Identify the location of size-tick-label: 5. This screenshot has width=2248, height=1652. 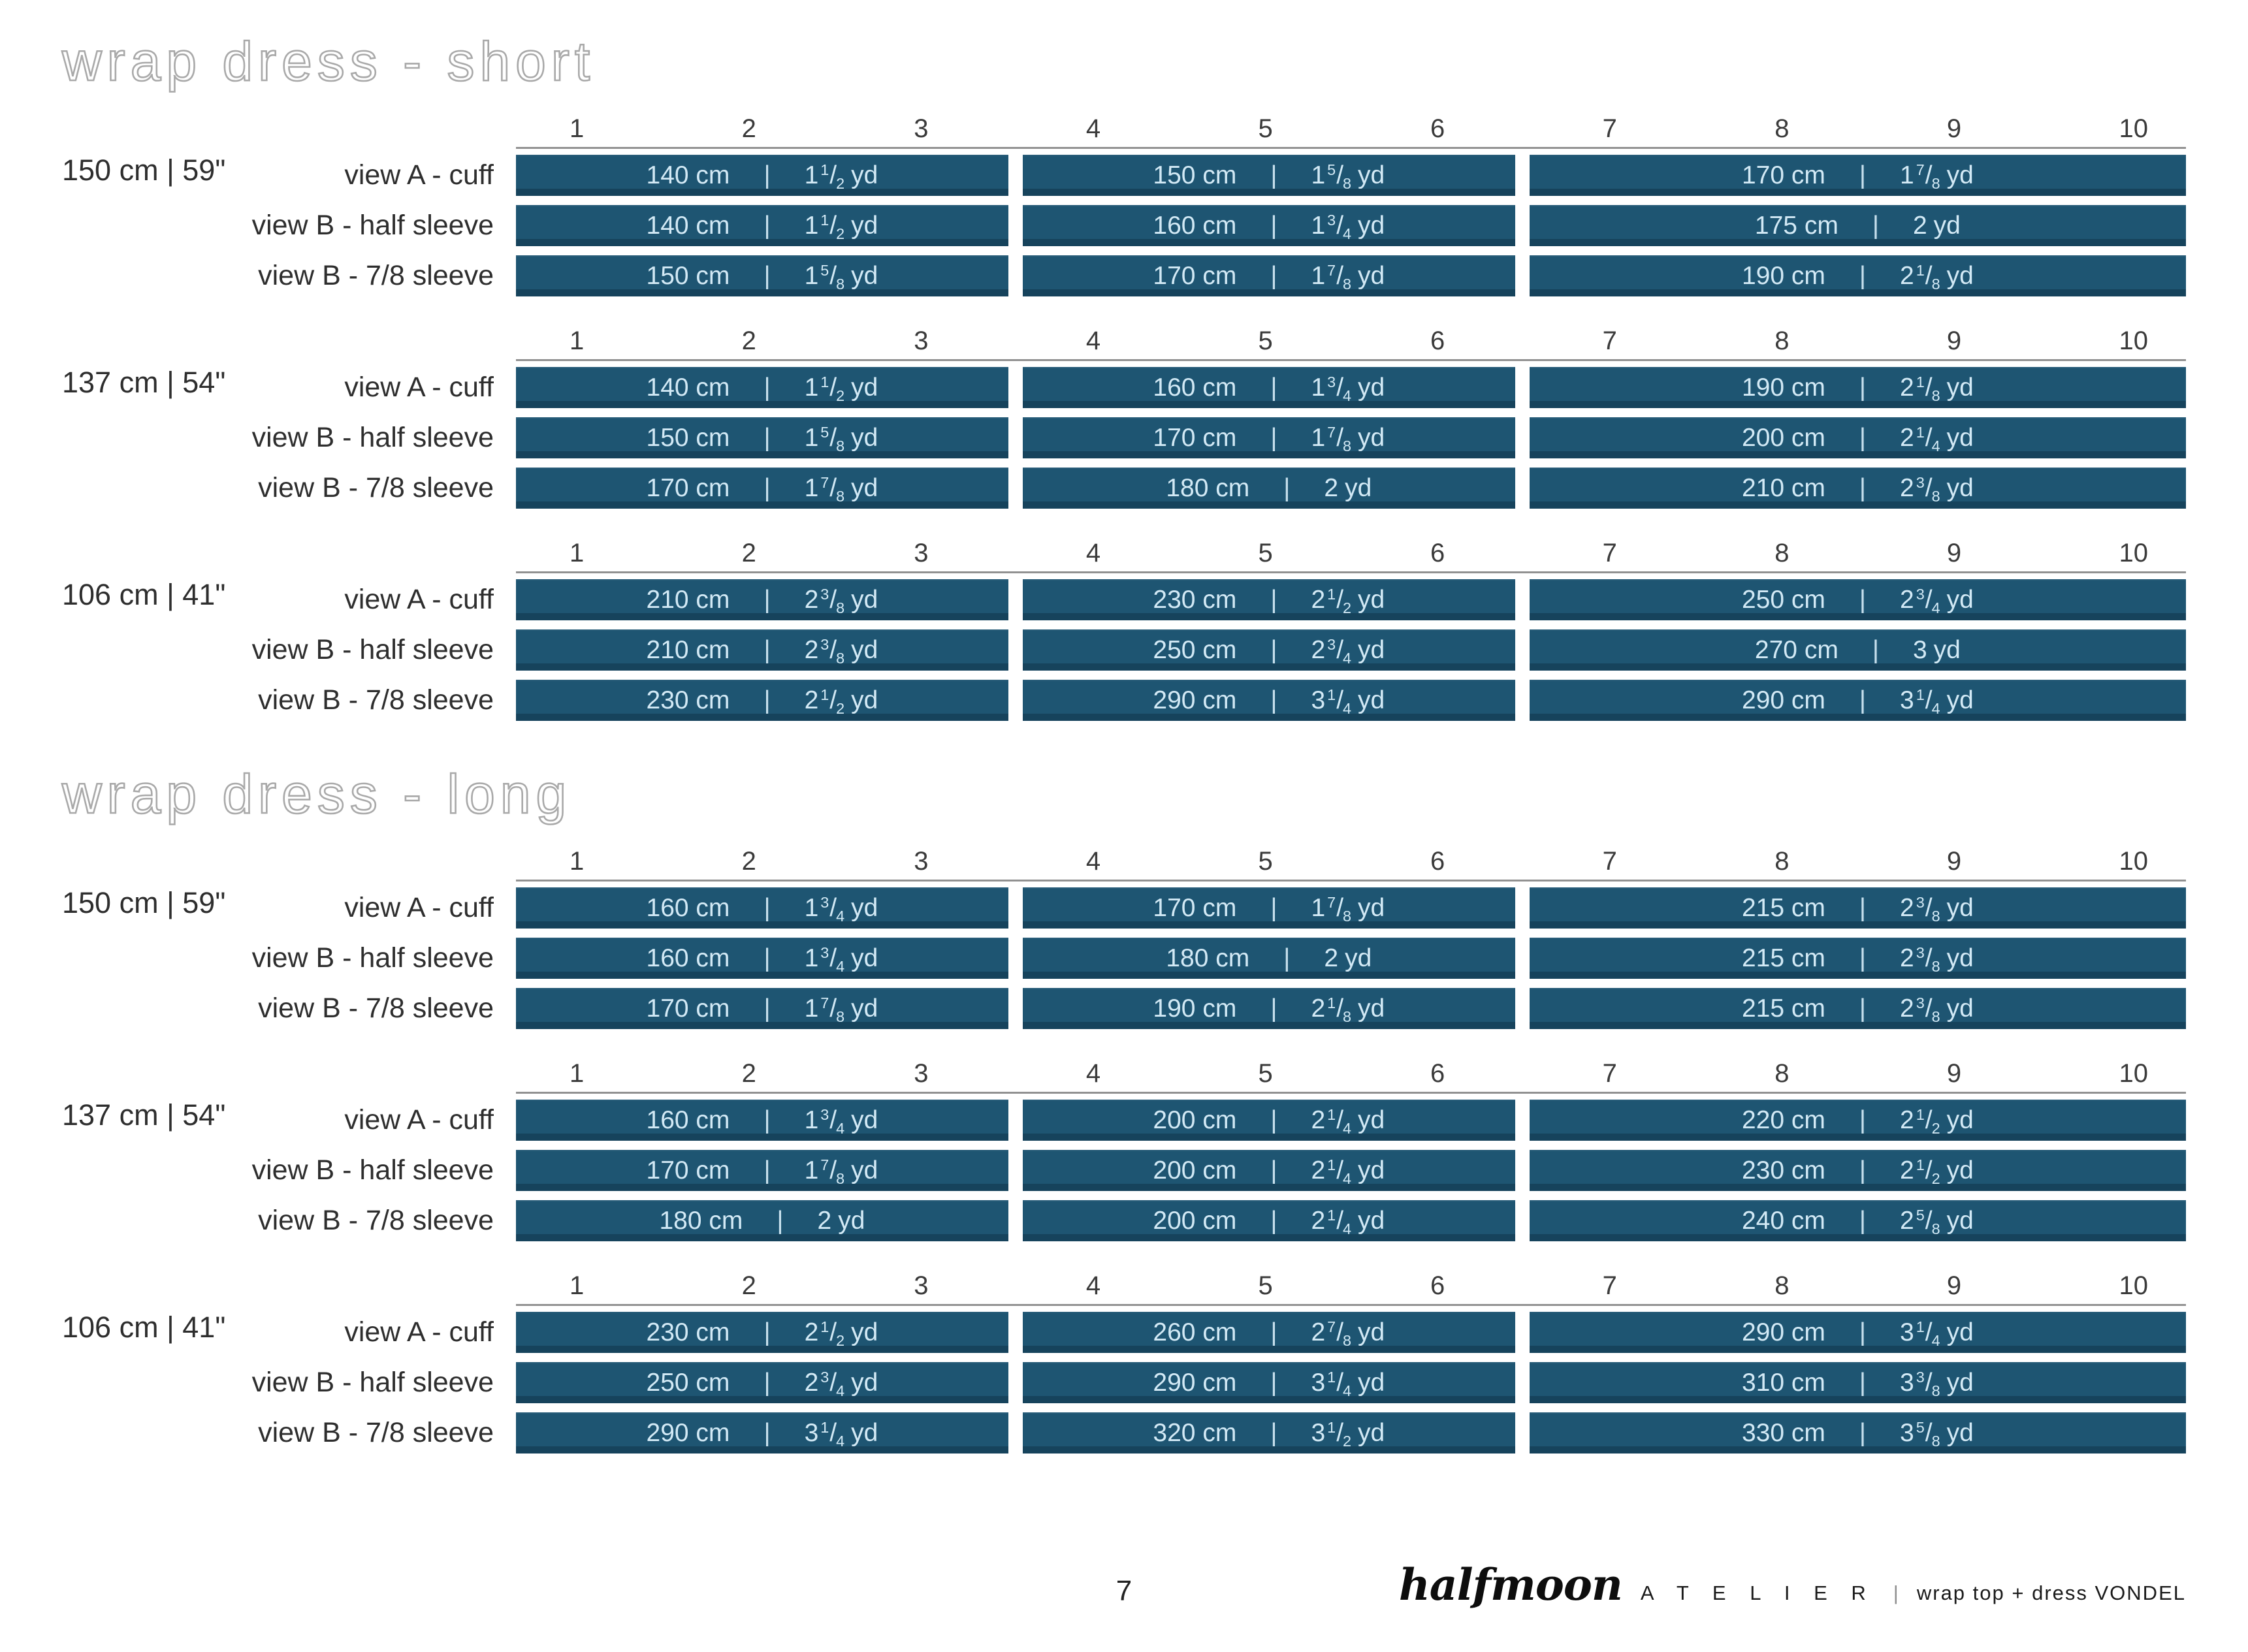
(1265, 128).